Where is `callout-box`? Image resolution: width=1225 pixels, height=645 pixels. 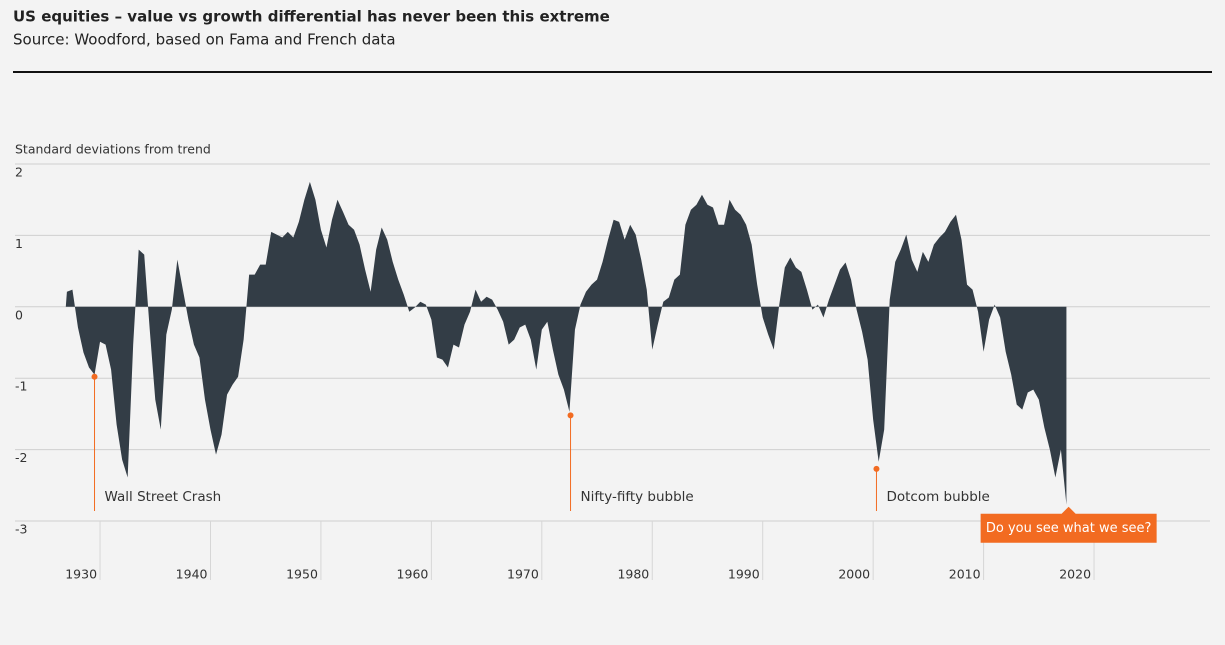 callout-box is located at coordinates (1068, 524).